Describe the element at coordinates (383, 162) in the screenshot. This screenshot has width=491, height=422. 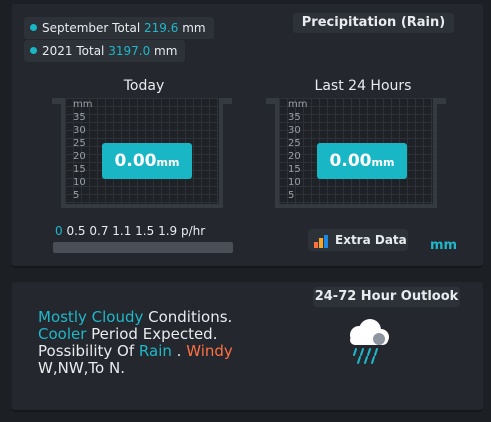
I see `last24-unit: mm` at that location.